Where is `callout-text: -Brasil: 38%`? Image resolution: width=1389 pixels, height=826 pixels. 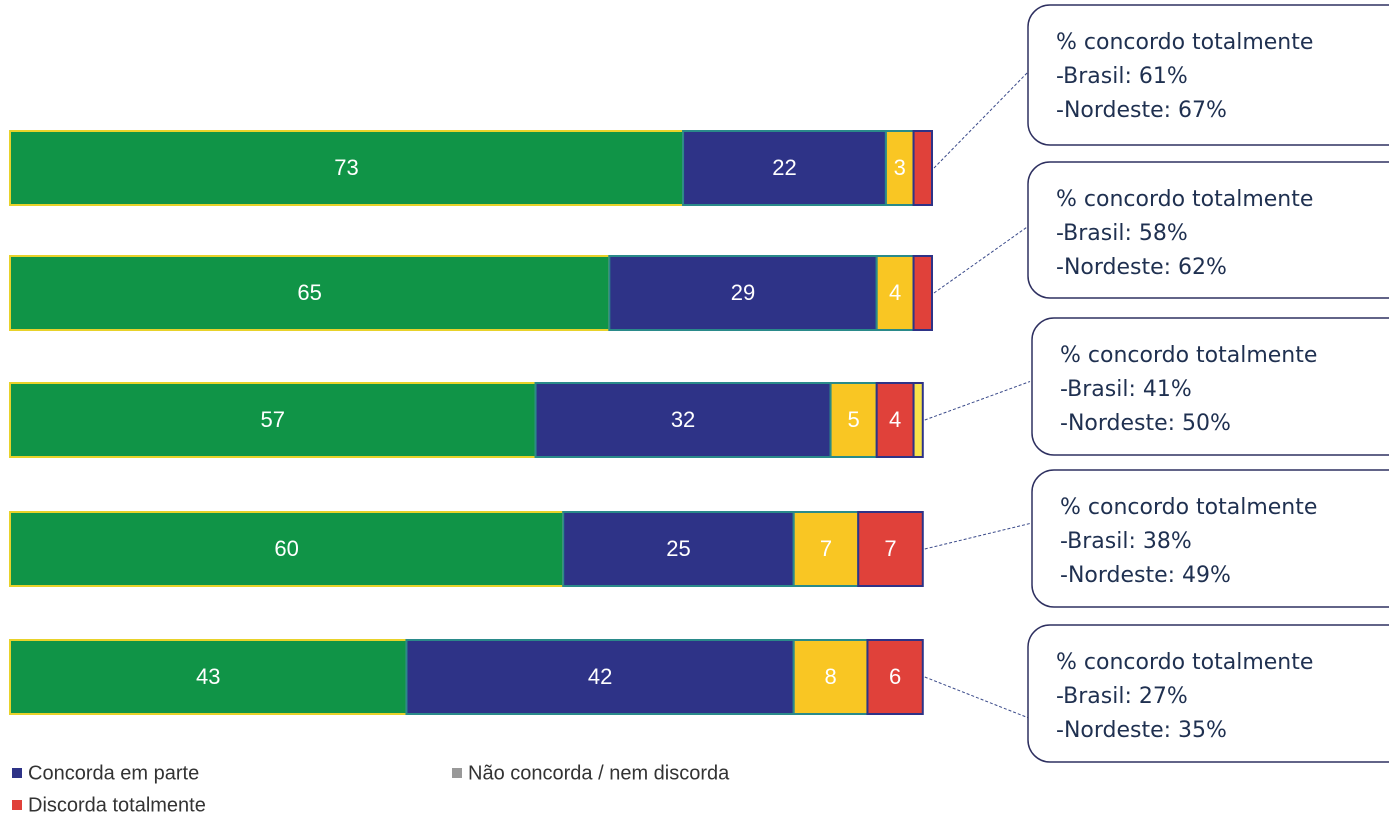
callout-text: -Brasil: 38% is located at coordinates (1126, 541).